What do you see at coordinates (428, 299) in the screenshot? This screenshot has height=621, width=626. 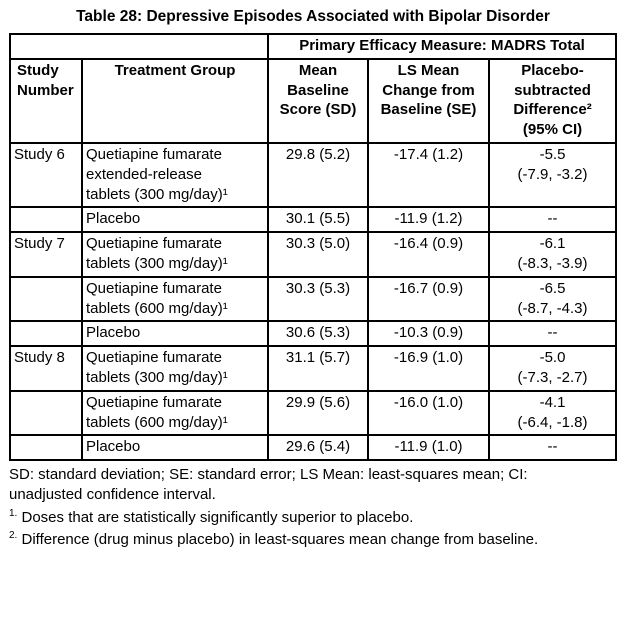 I see `cell-change: -16.7 (0.9)` at bounding box center [428, 299].